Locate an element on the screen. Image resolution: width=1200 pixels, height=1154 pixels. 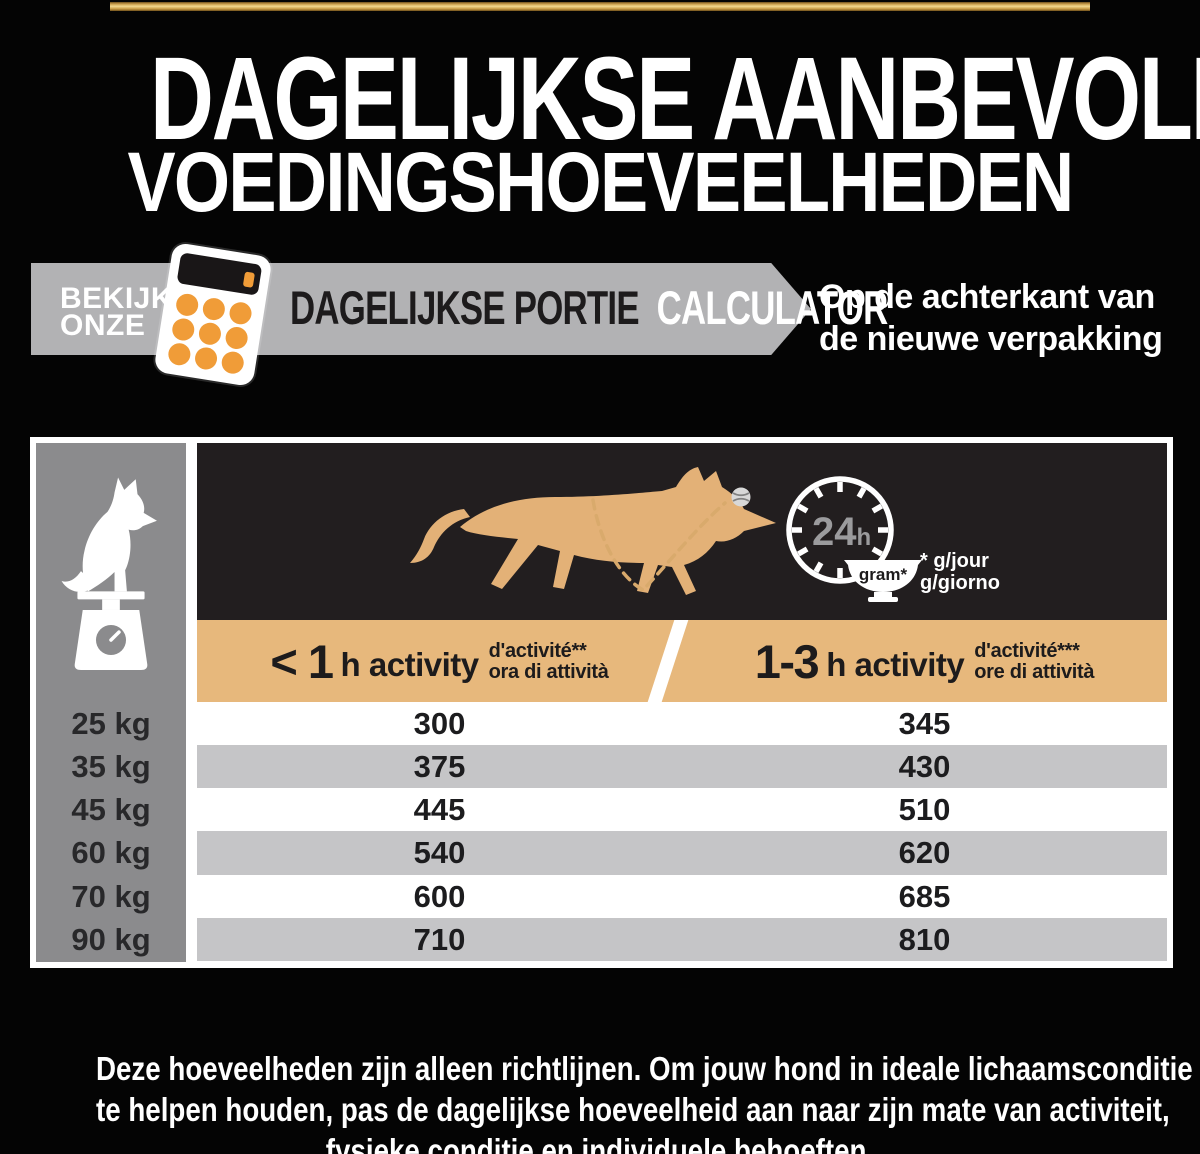
dog-on-scale-icon is located at coordinates (109, 574).